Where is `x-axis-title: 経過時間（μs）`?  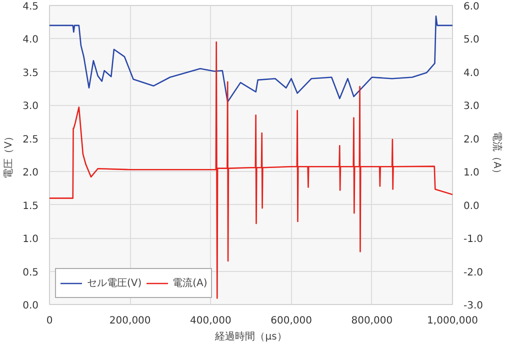
x-axis-title: 経過時間（μs） is located at coordinates (250, 336).